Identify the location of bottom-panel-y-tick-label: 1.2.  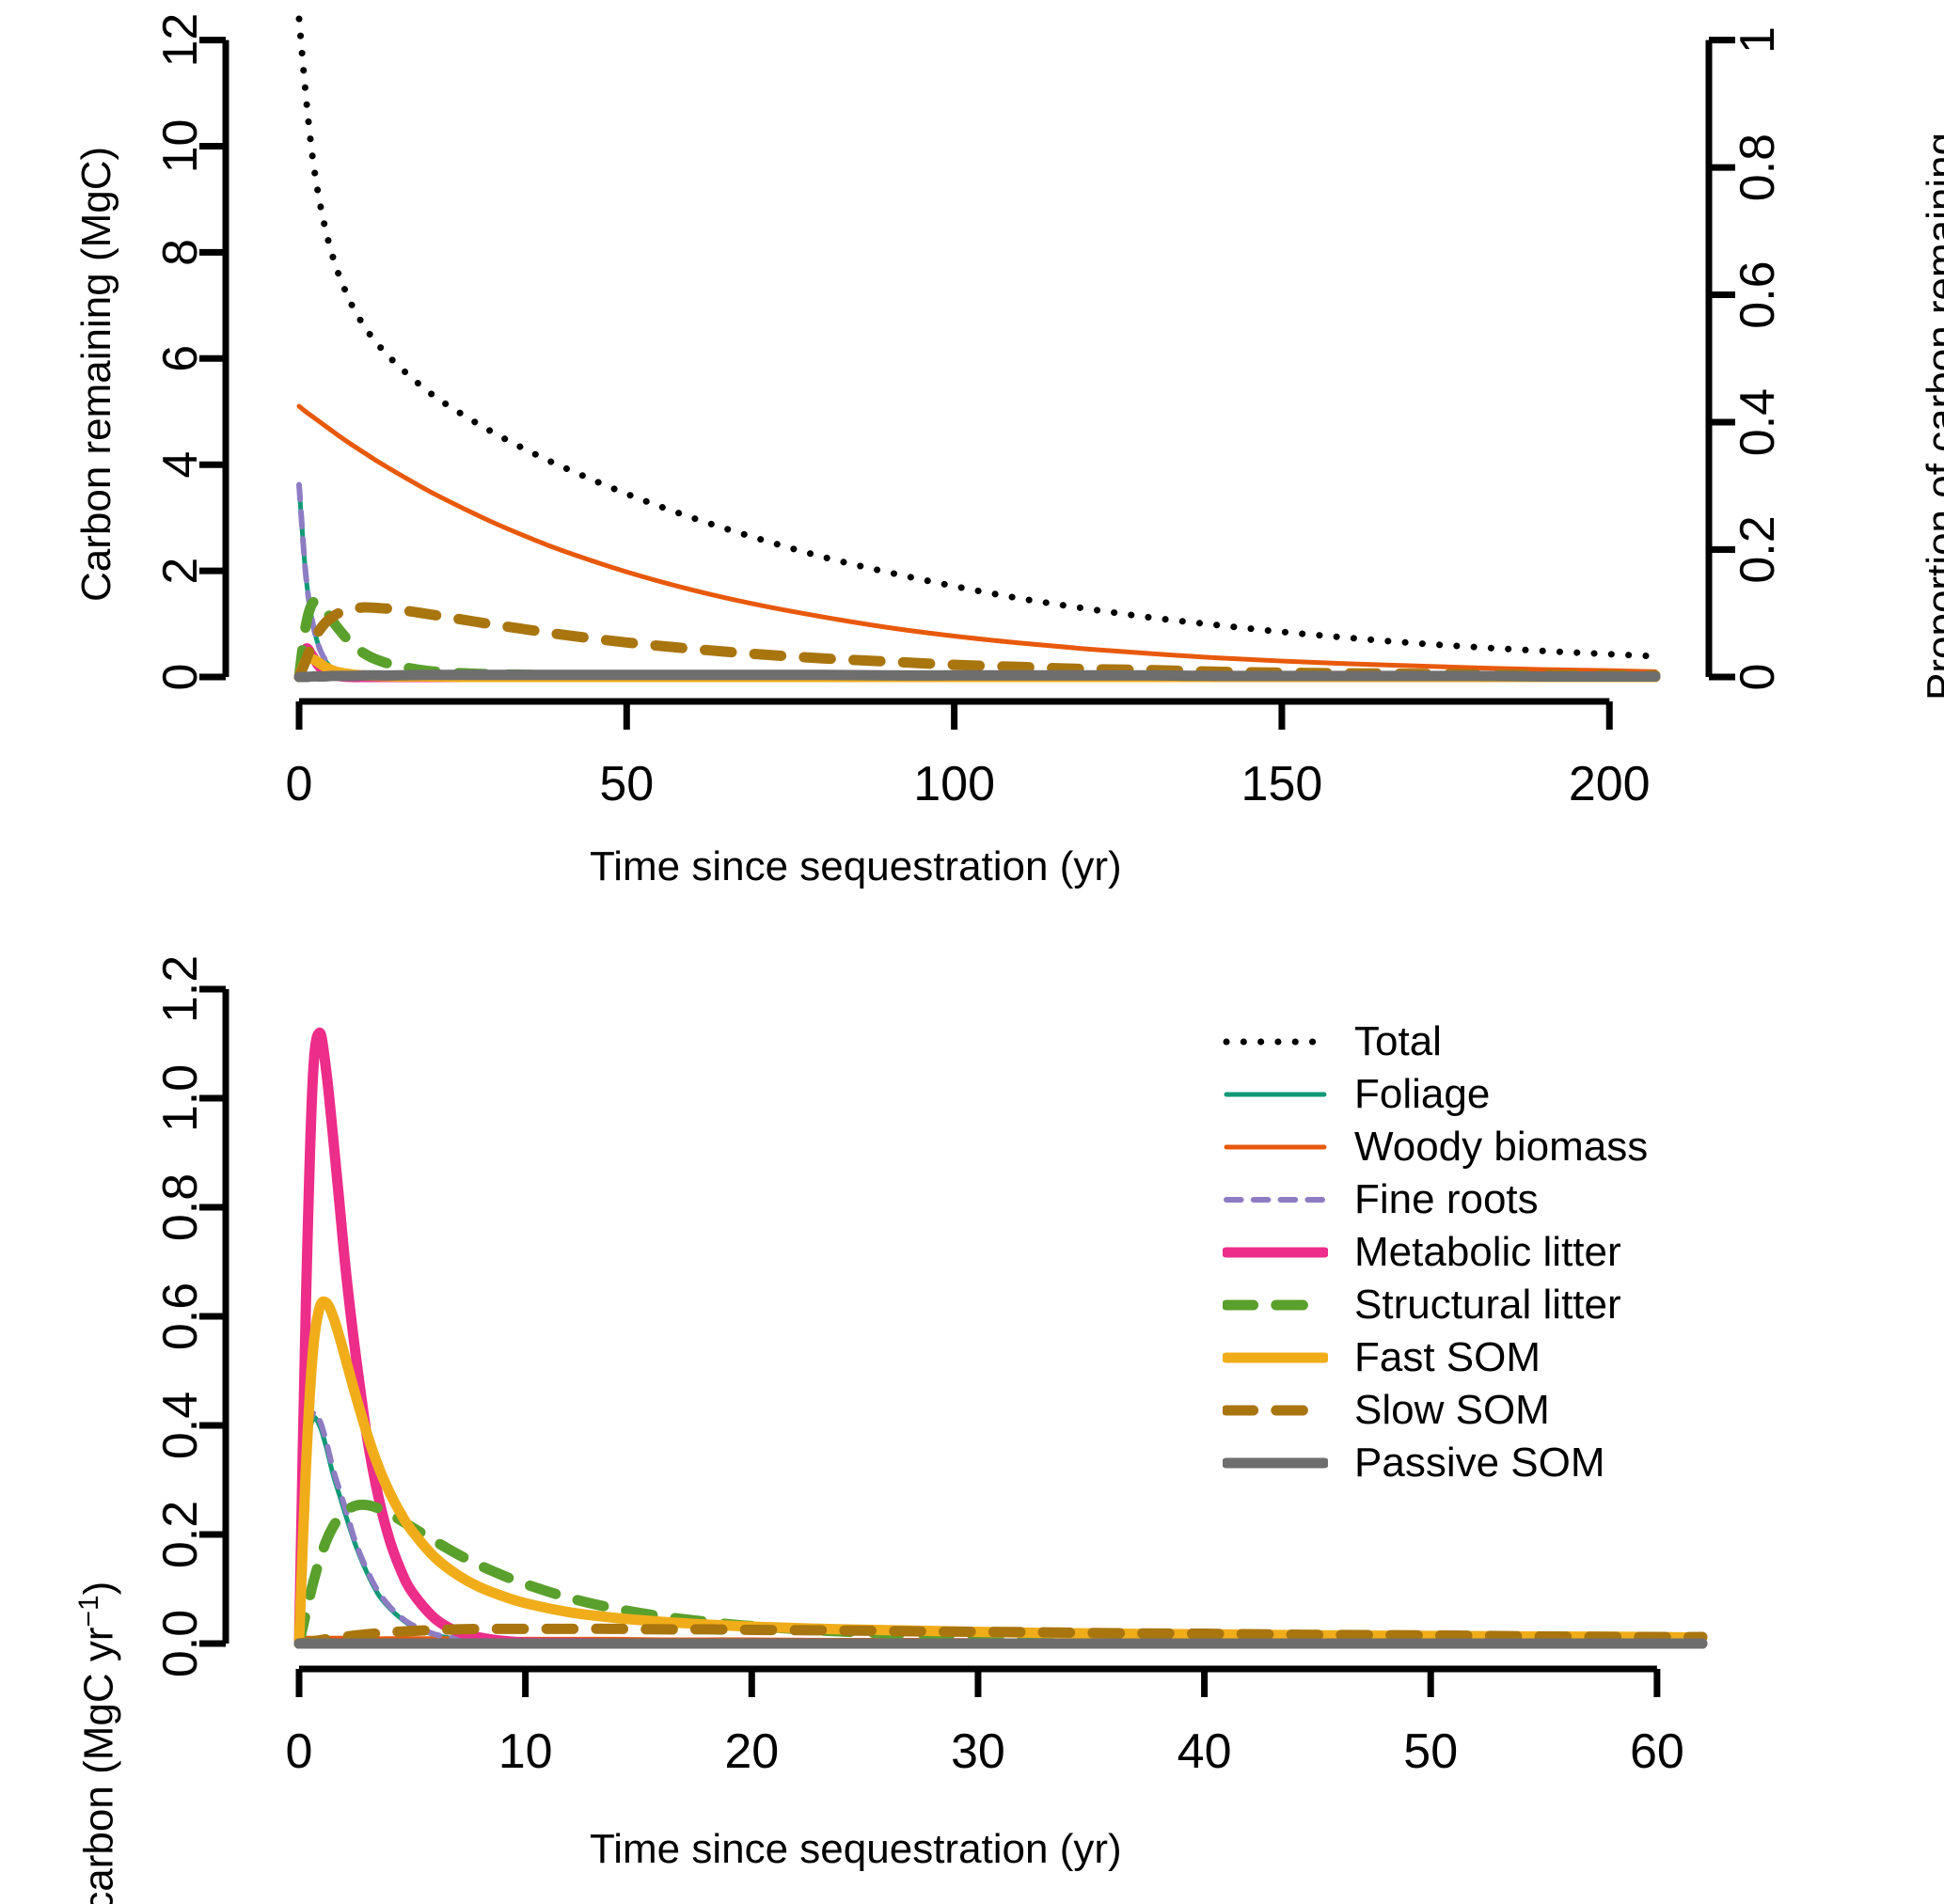
(180, 989).